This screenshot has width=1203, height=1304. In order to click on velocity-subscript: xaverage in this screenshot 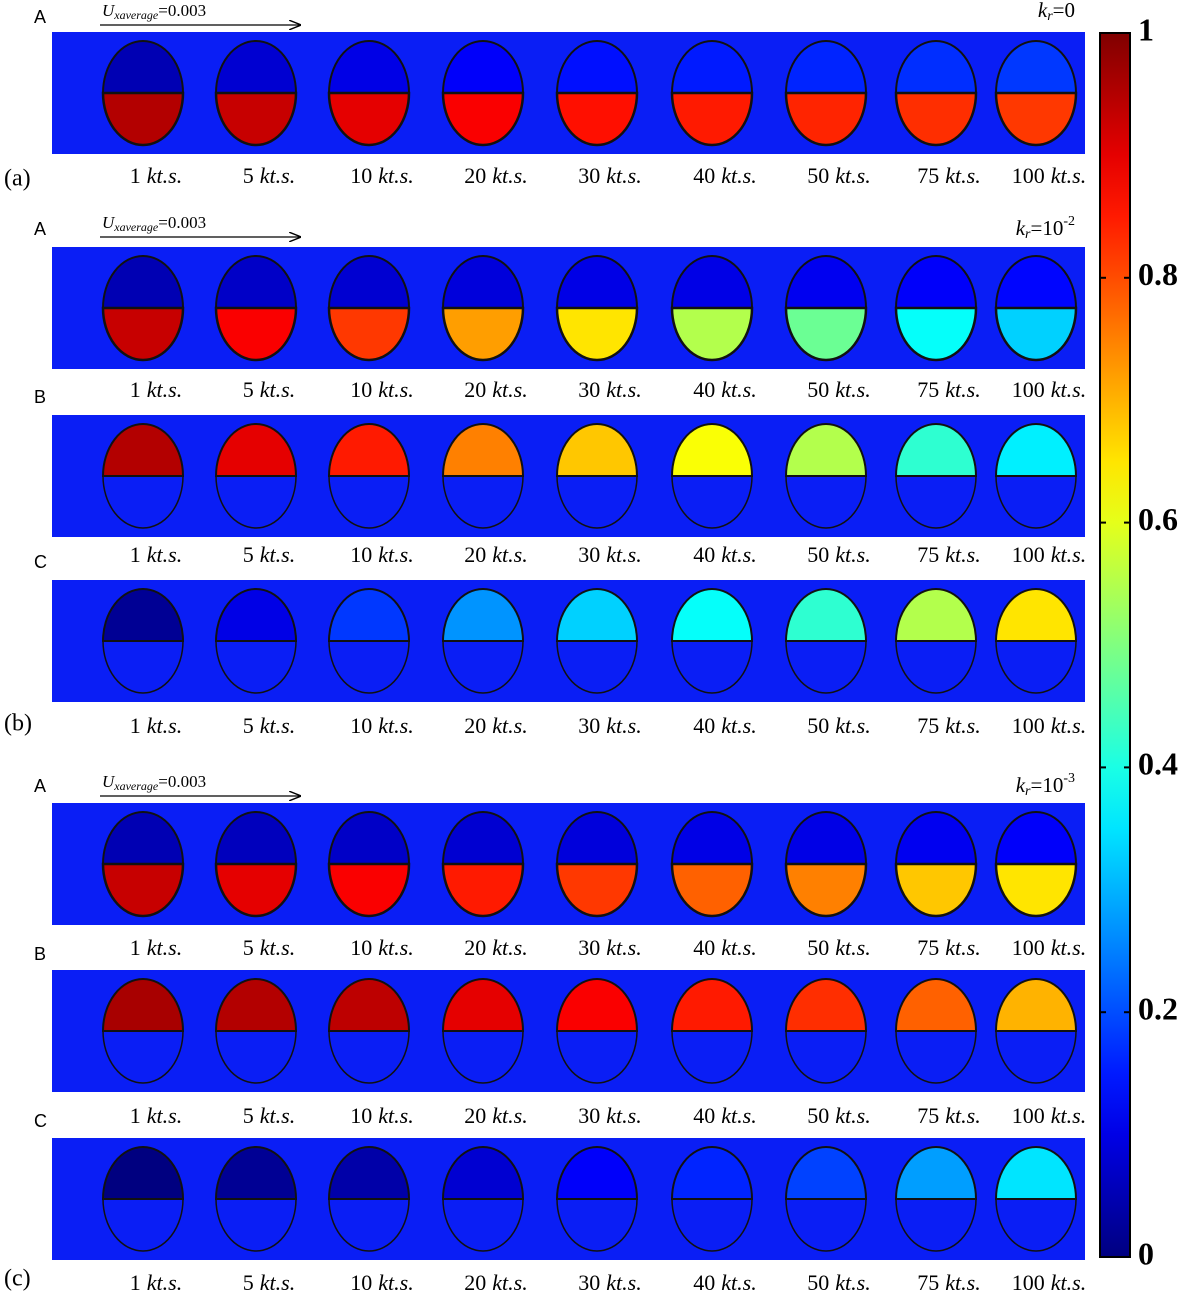, I will do `click(136, 786)`.